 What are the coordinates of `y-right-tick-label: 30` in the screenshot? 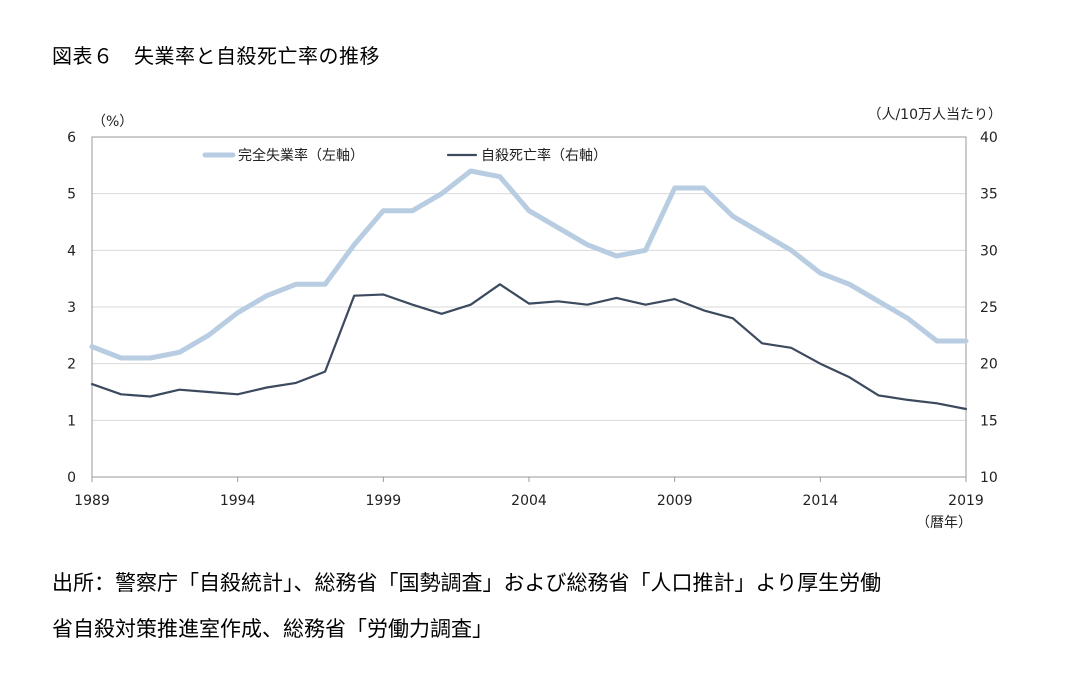 It's located at (989, 251).